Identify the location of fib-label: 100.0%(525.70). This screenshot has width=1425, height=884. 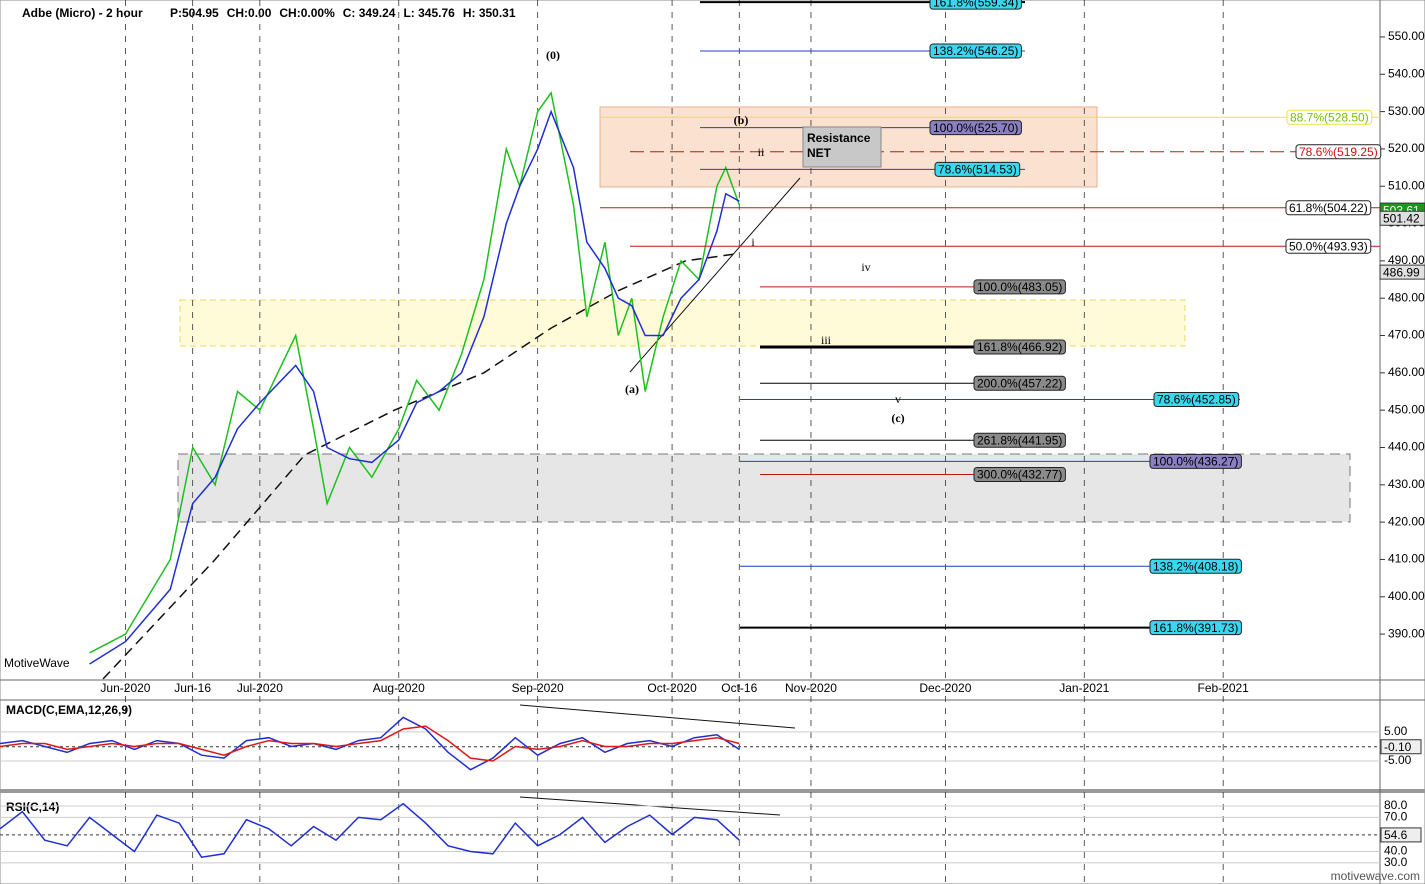
(975, 128).